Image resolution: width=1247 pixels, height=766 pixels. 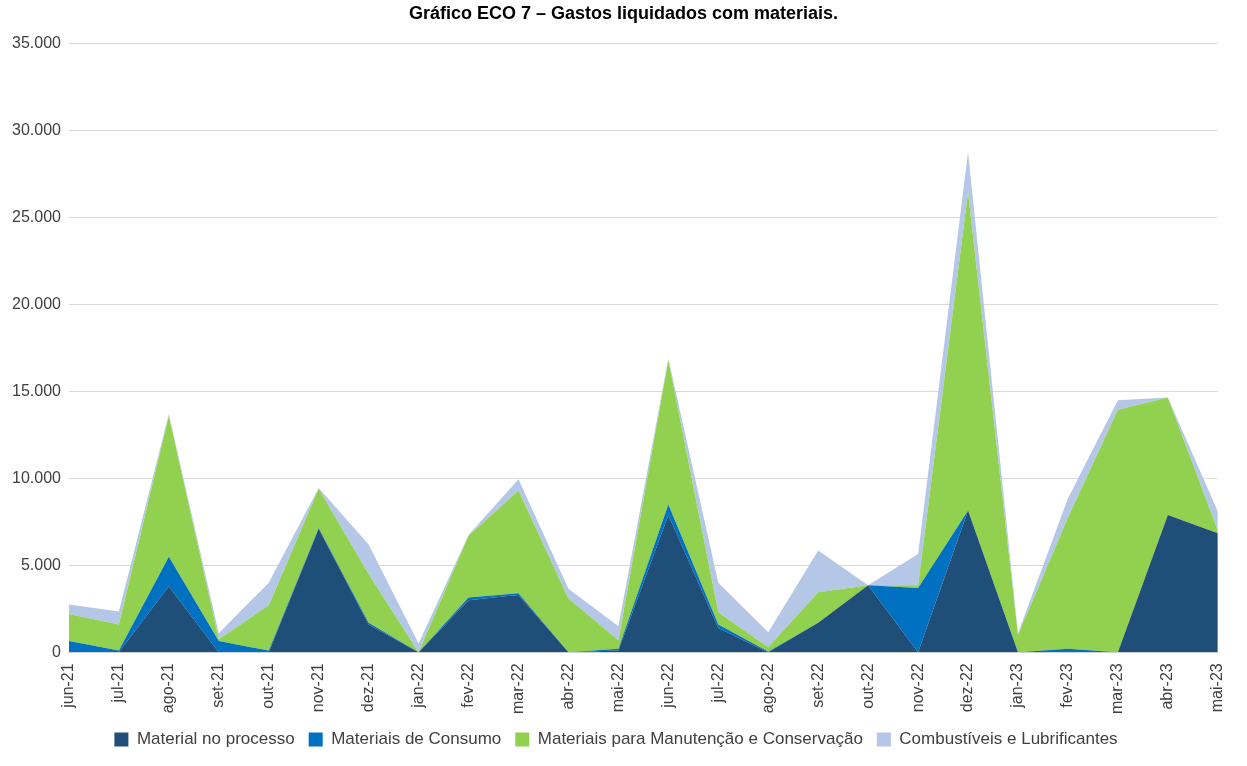 What do you see at coordinates (567, 686) in the screenshot?
I see `x-tick-label: abr-22` at bounding box center [567, 686].